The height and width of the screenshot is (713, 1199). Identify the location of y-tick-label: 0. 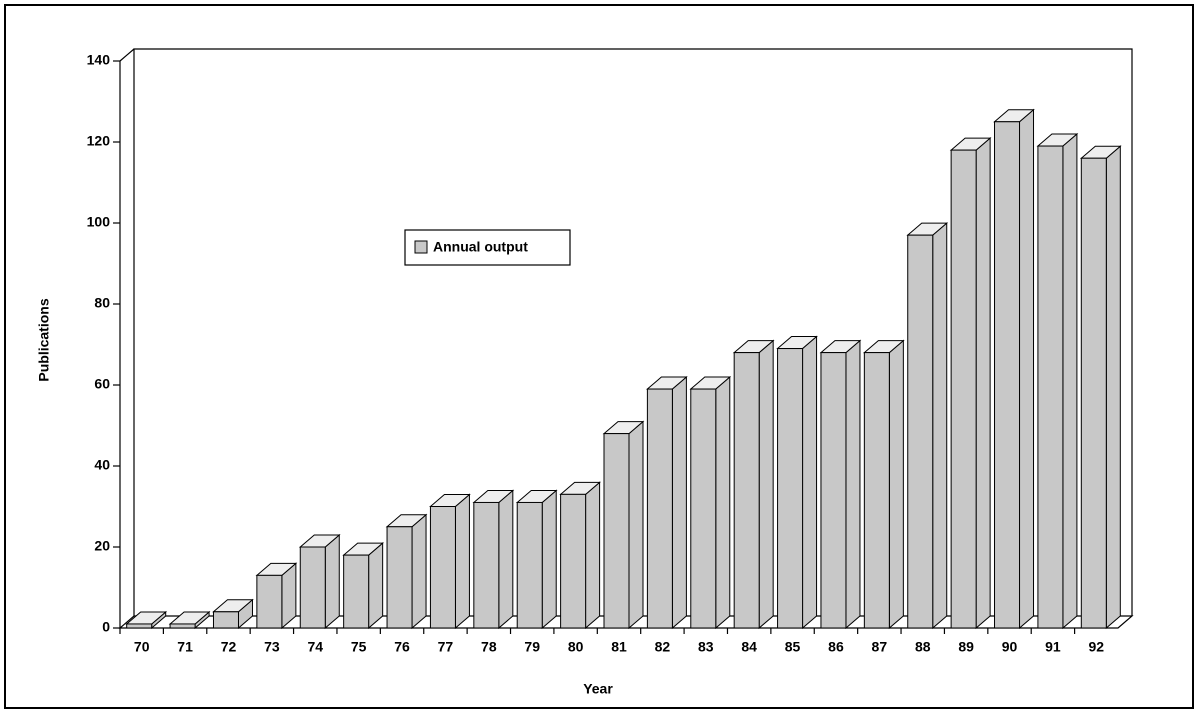
(106, 627).